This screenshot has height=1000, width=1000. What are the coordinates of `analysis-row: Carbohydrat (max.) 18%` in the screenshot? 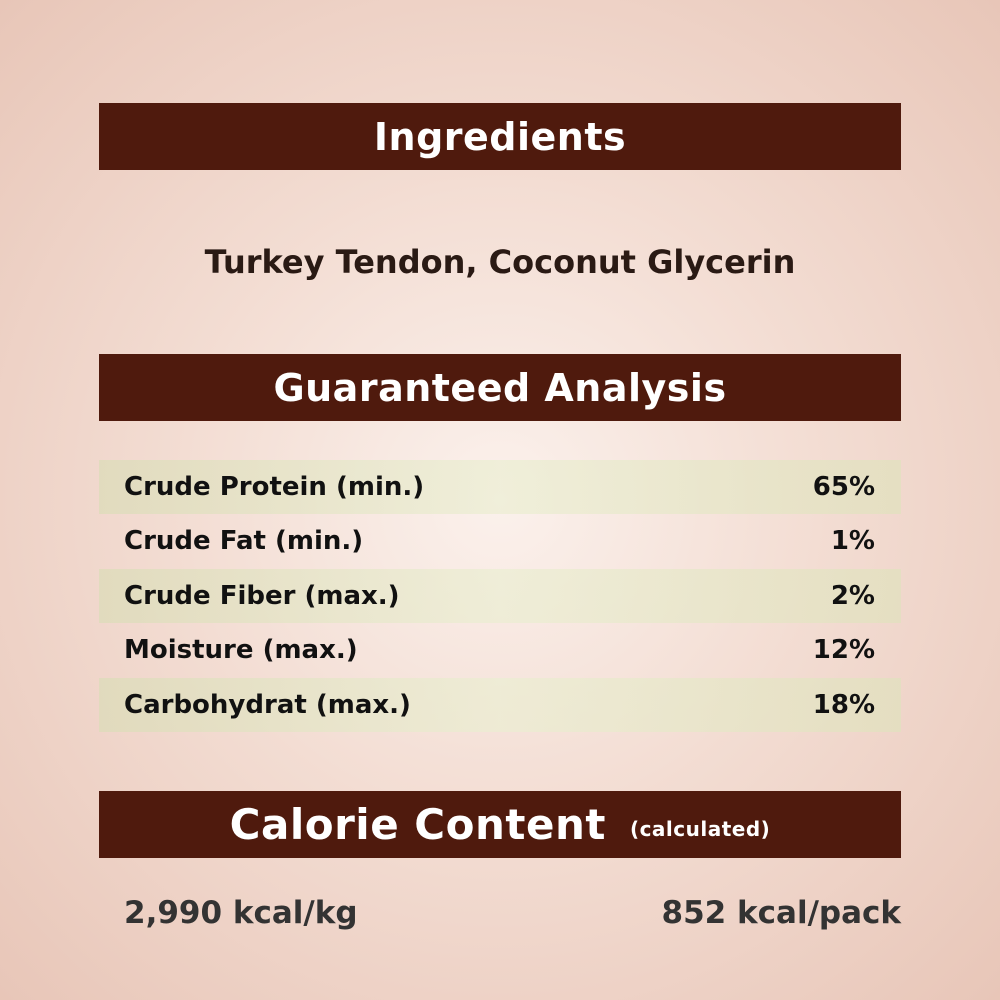 It's located at (500, 705).